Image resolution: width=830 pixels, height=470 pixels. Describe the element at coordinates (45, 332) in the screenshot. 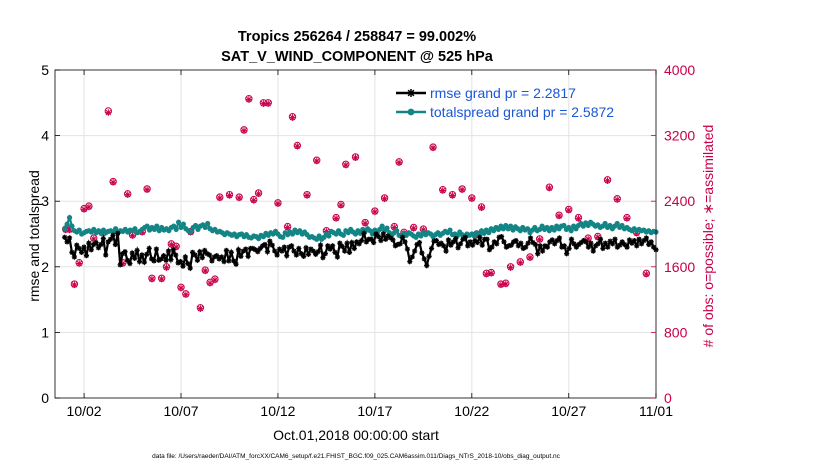

I see `y-left-tick-label: 1` at that location.